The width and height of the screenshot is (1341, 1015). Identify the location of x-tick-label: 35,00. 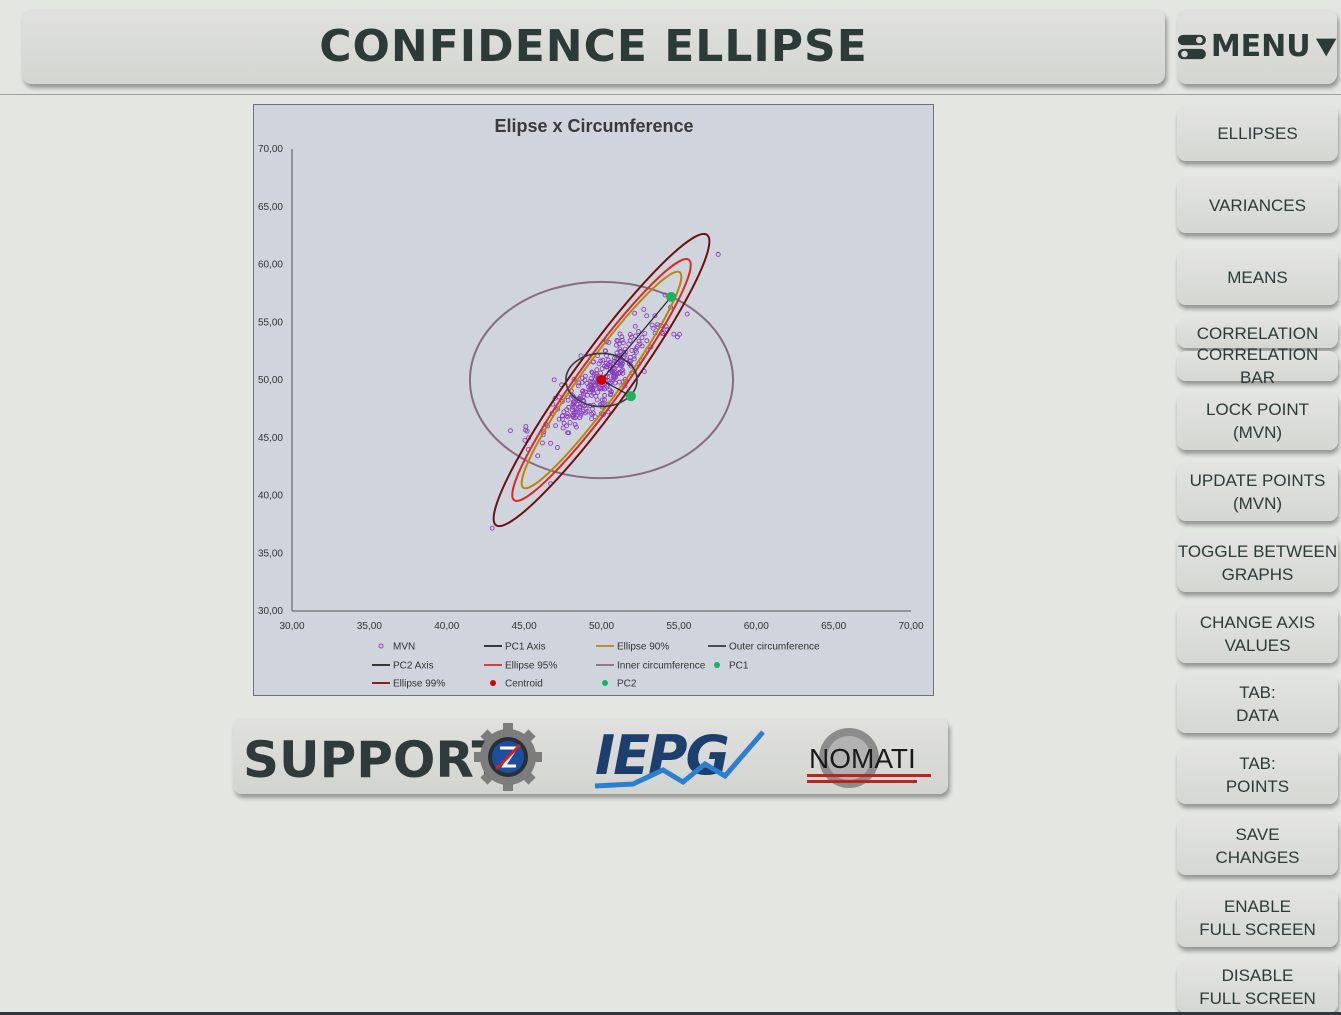
(369, 626).